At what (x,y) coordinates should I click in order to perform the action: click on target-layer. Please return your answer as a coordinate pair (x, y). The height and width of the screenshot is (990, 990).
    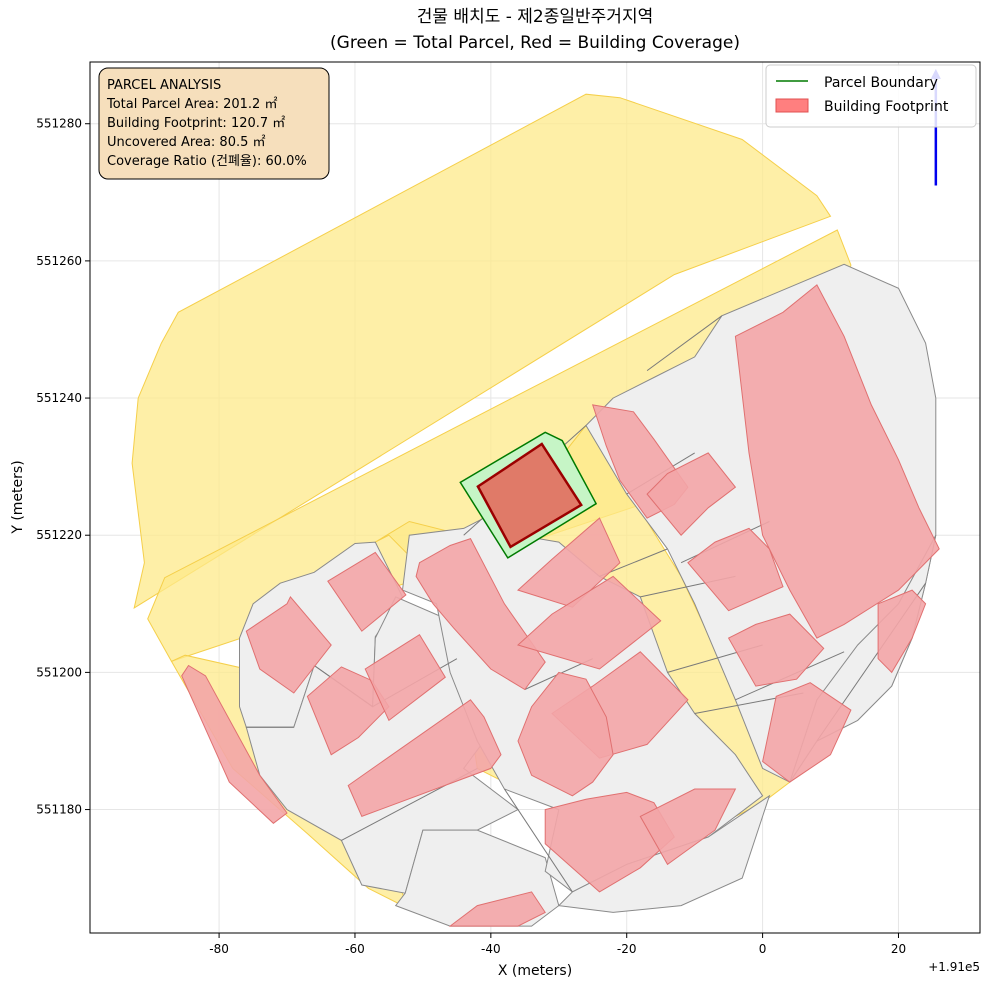
    Looking at the image, I should click on (528, 495).